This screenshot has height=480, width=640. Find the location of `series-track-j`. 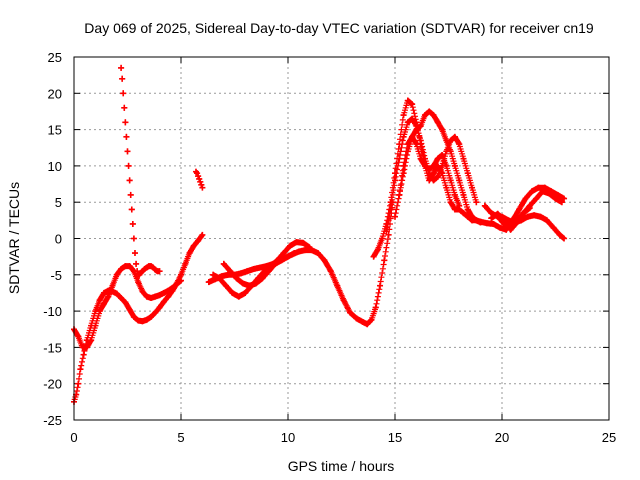

series-track-j is located at coordinates (438, 166).